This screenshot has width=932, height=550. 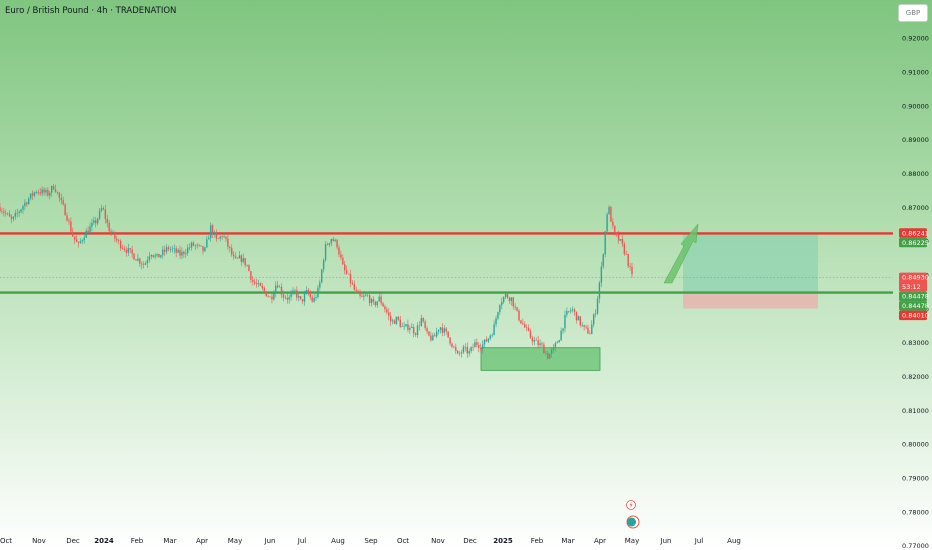 What do you see at coordinates (438, 541) in the screenshot?
I see `x-tick-label: Nov` at bounding box center [438, 541].